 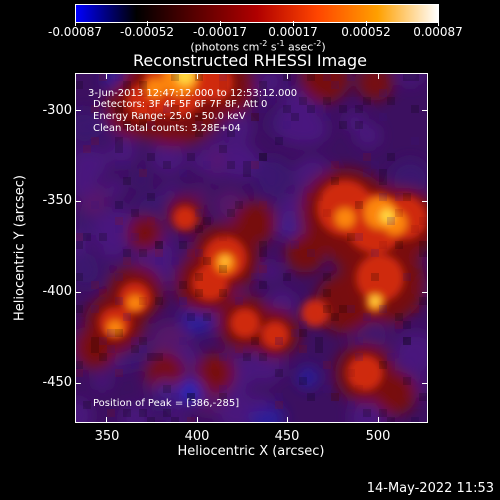 What do you see at coordinates (197, 436) in the screenshot?
I see `x-tick-label: 400` at bounding box center [197, 436].